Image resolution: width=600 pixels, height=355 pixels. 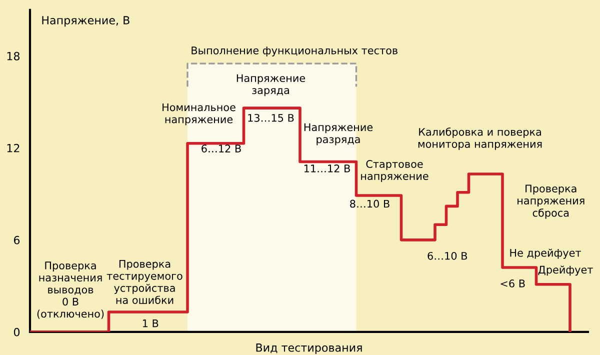 I want to click on annotation: 6…10 В, so click(x=448, y=256).